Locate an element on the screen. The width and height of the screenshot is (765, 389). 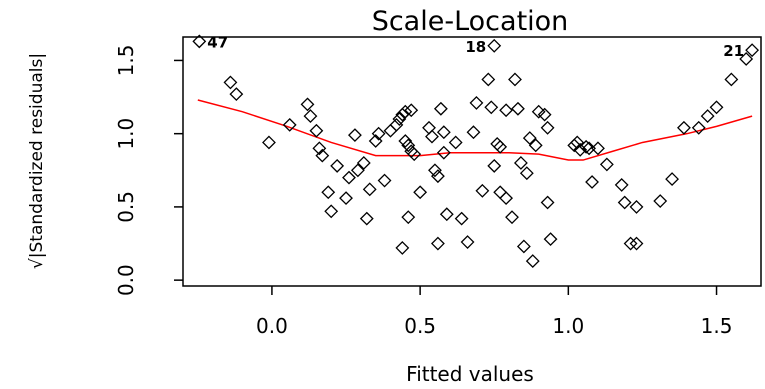
x-tick-label: 1.5 is located at coordinates (717, 326).